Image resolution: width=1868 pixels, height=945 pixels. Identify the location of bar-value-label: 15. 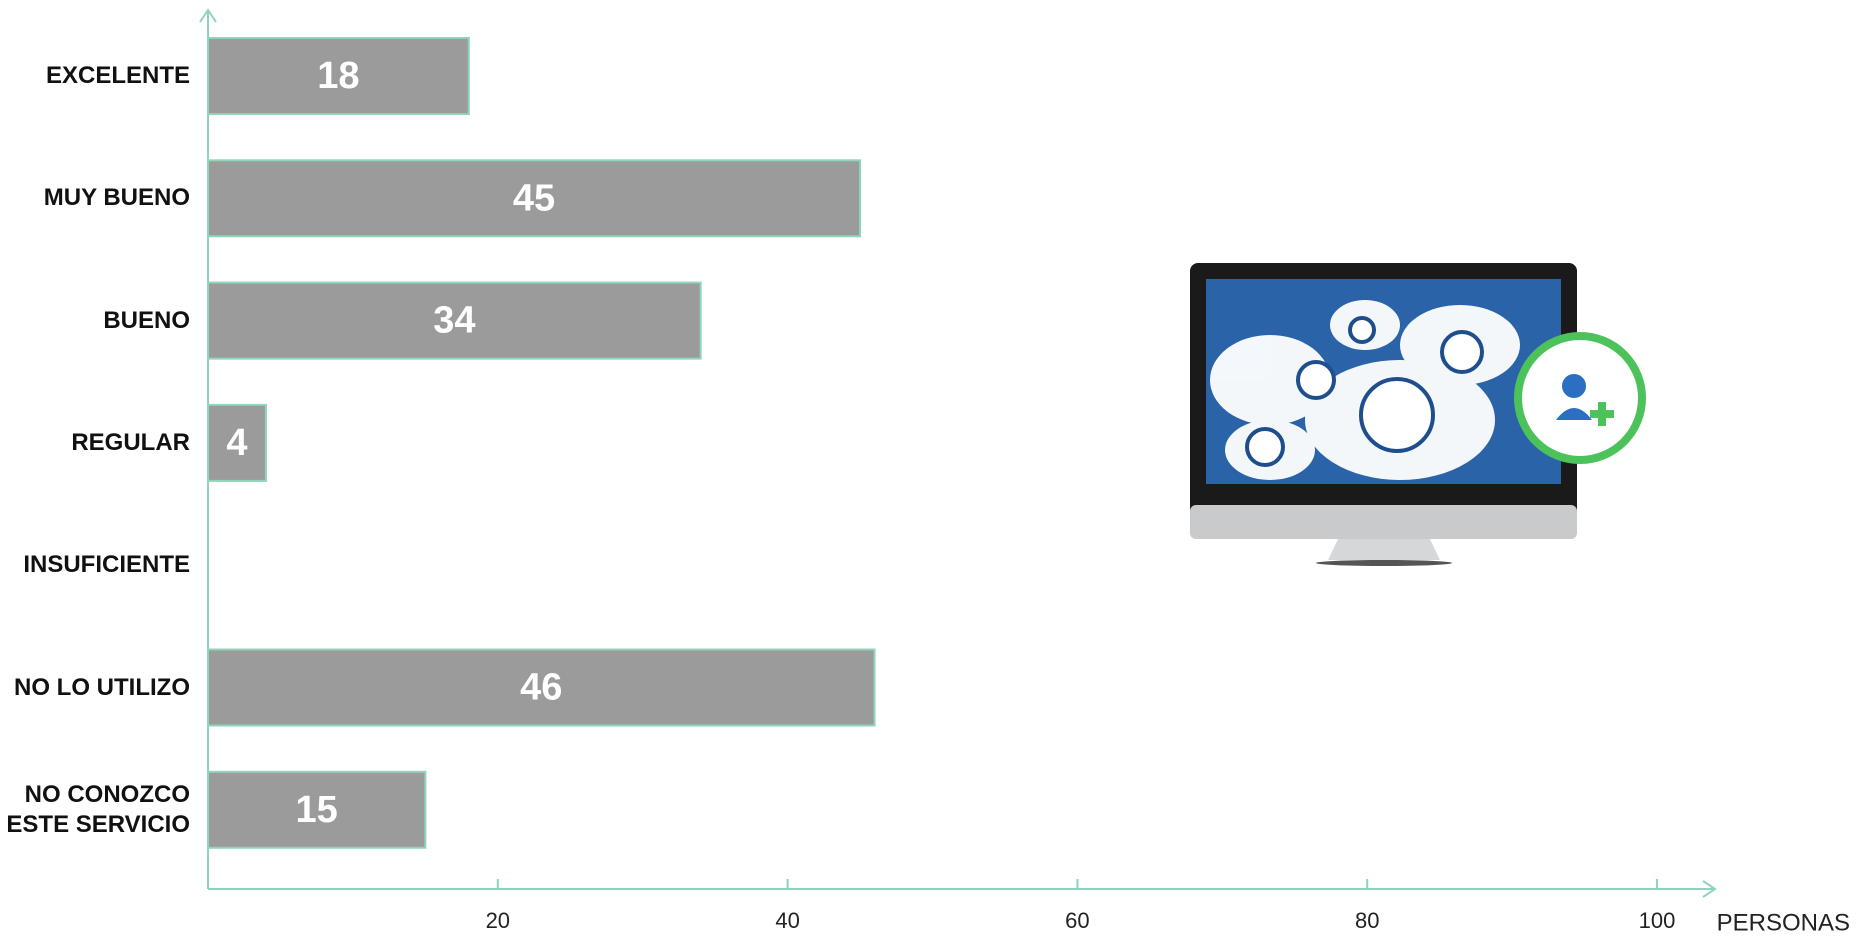
(317, 810).